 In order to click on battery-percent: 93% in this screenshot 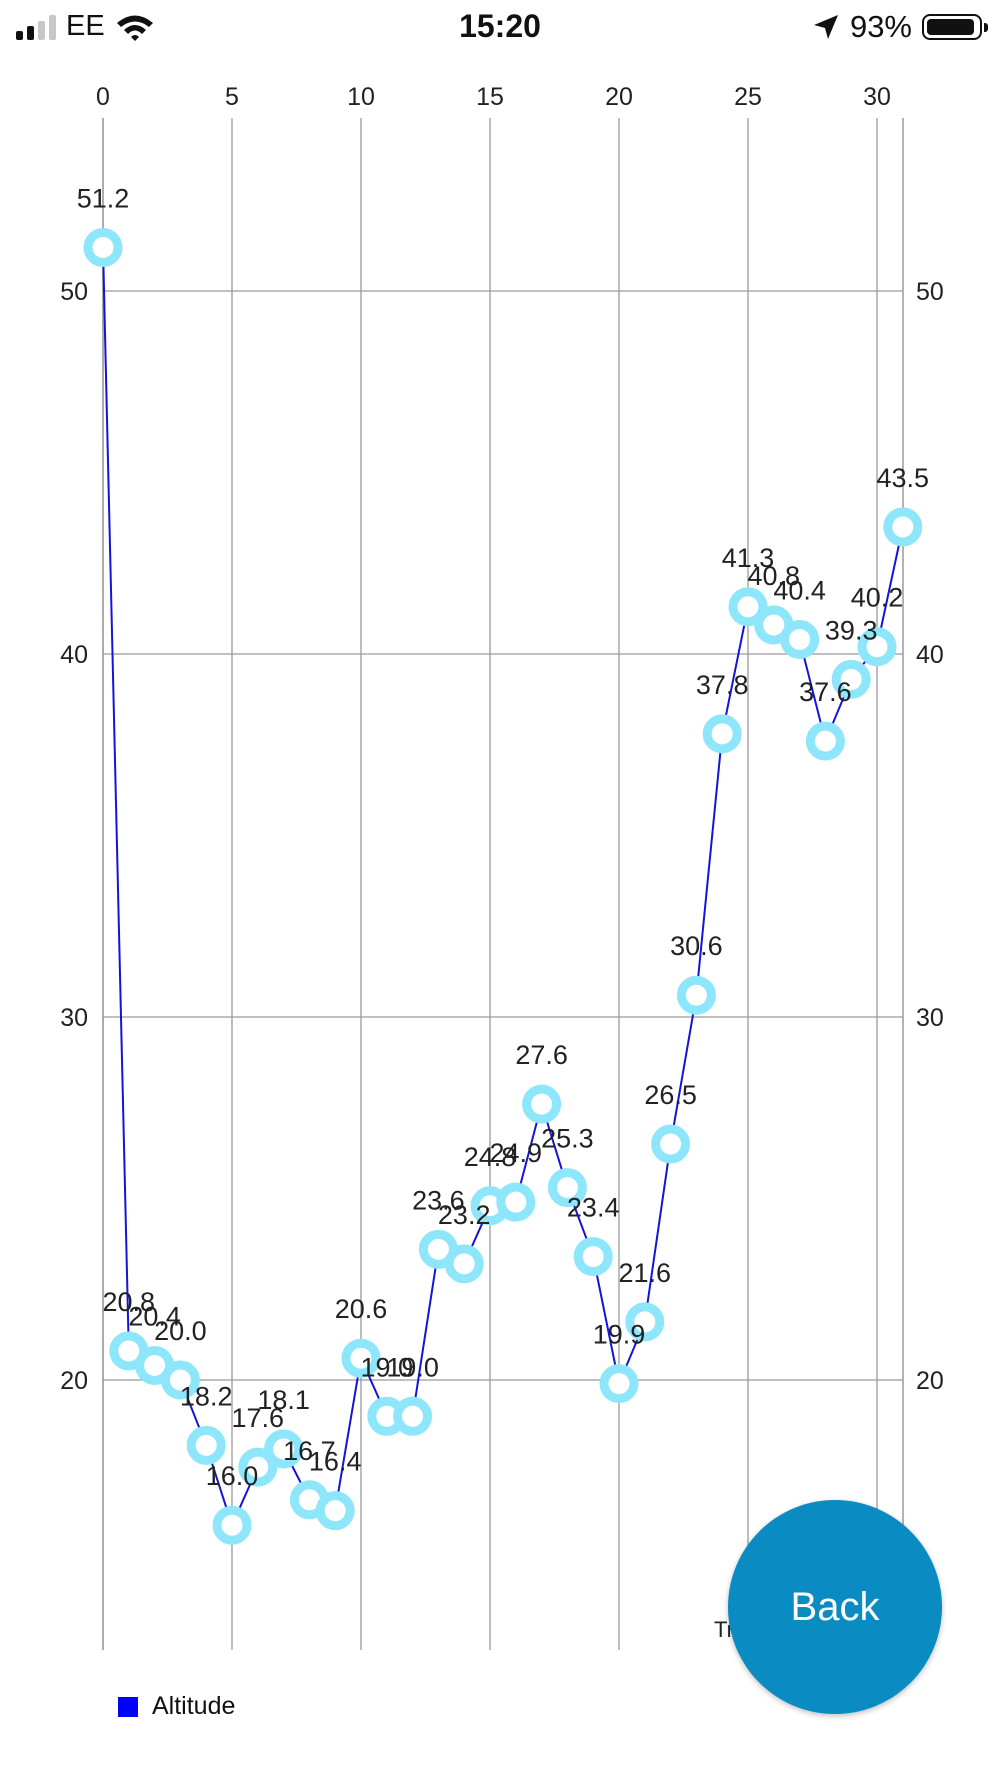, I will do `click(880, 26)`.